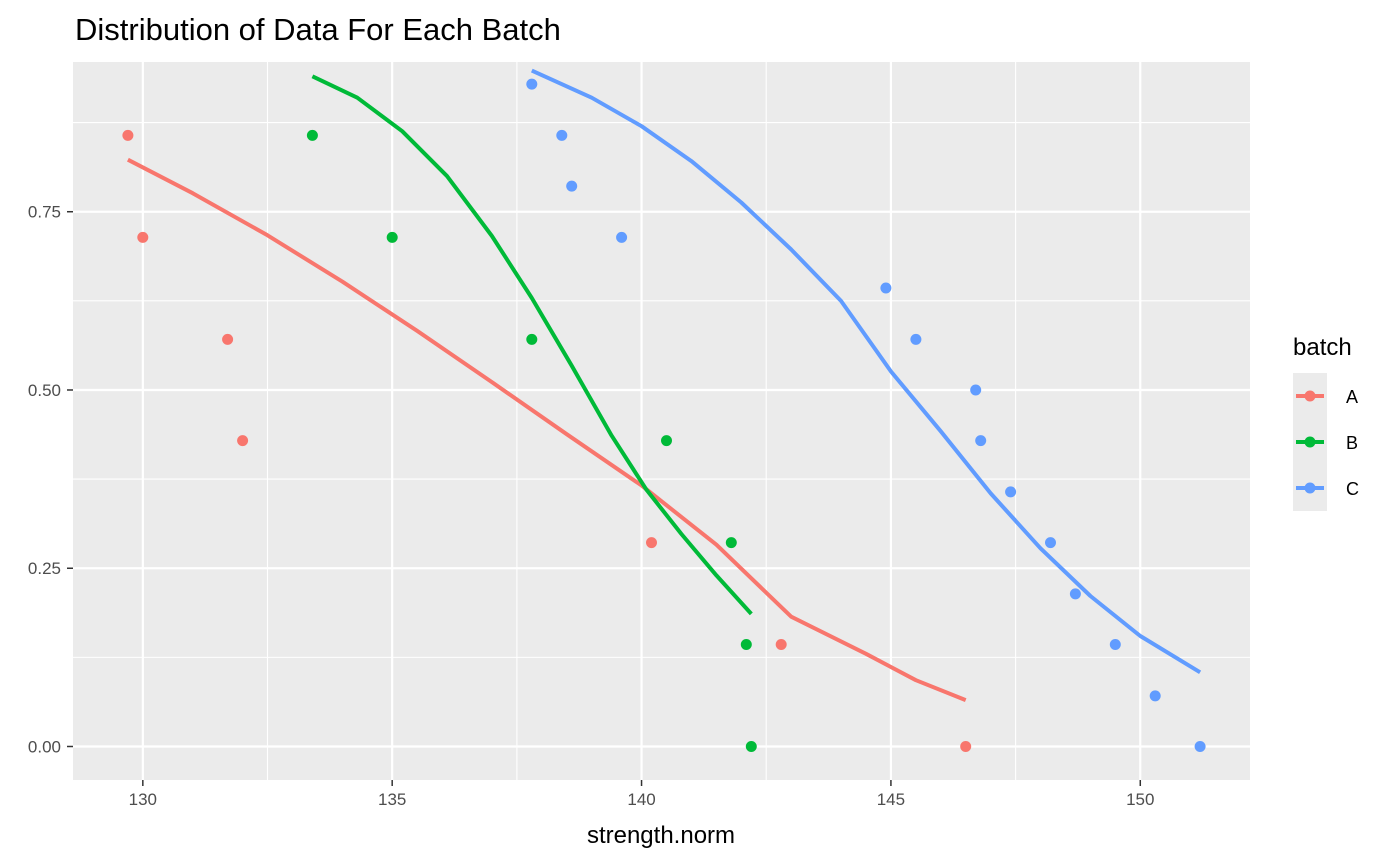 The image size is (1400, 865). Describe the element at coordinates (1322, 347) in the screenshot. I see `legend-title: batch` at that location.